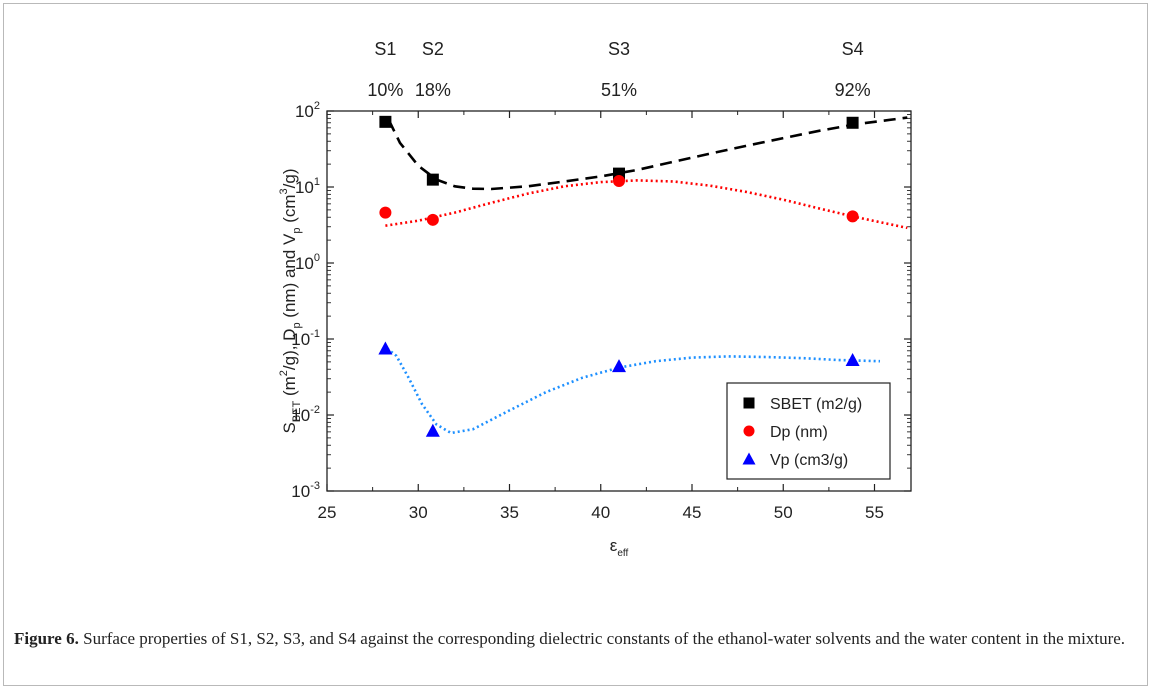 The width and height of the screenshot is (1153, 691). Describe the element at coordinates (853, 49) in the screenshot. I see `top-sample-label: S4` at that location.